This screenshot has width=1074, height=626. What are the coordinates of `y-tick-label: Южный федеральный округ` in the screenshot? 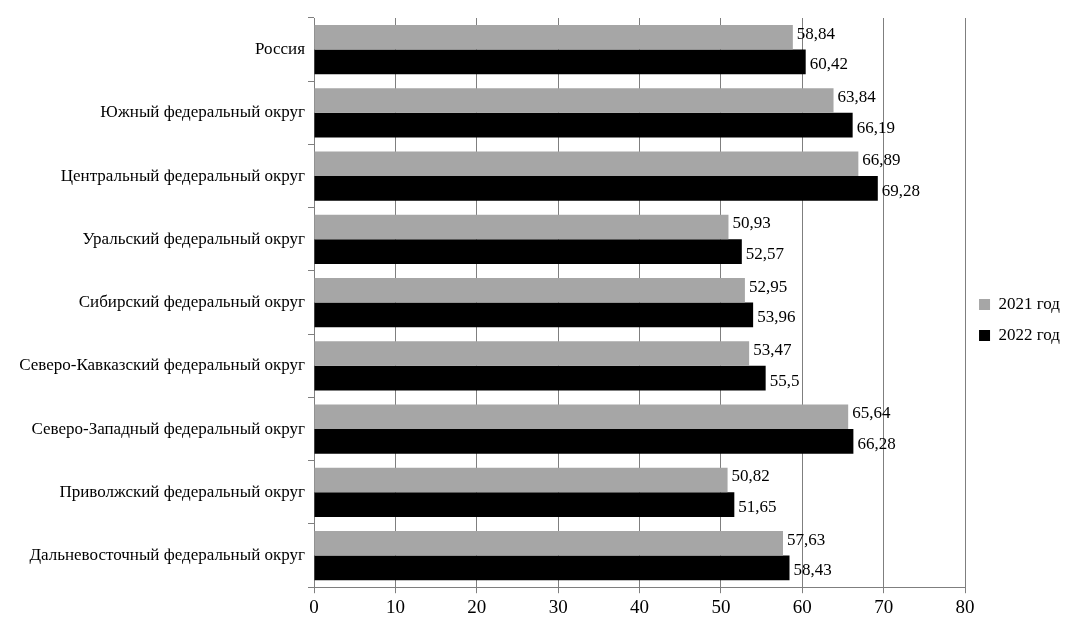 It's located at (203, 112).